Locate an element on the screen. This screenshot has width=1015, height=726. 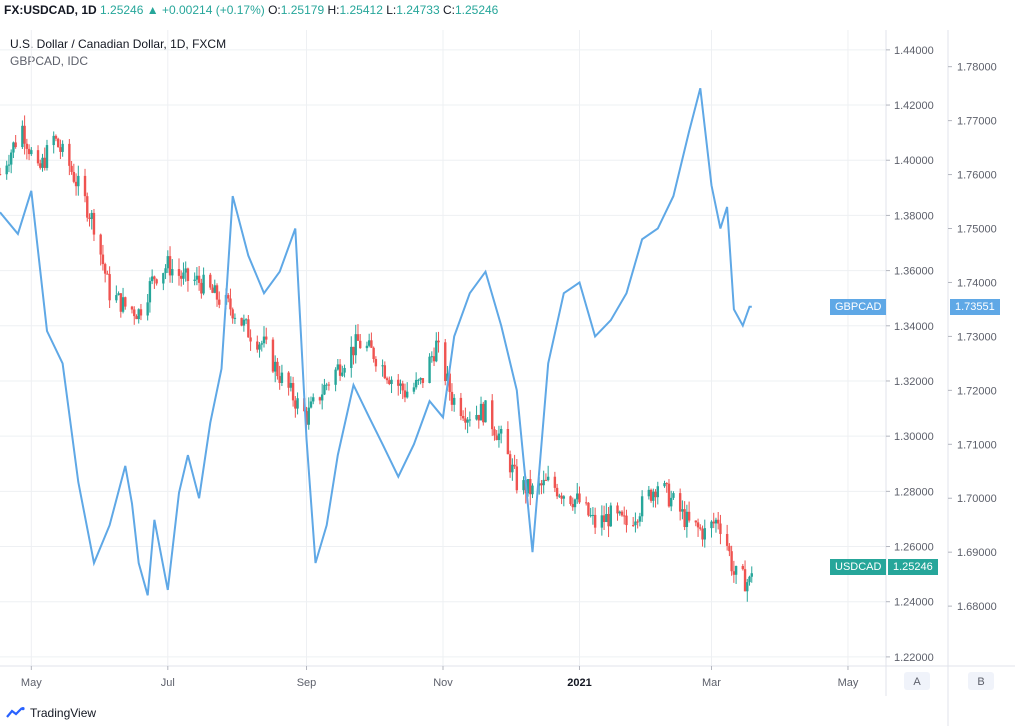
tradingview-logo: TradingView is located at coordinates (51, 713).